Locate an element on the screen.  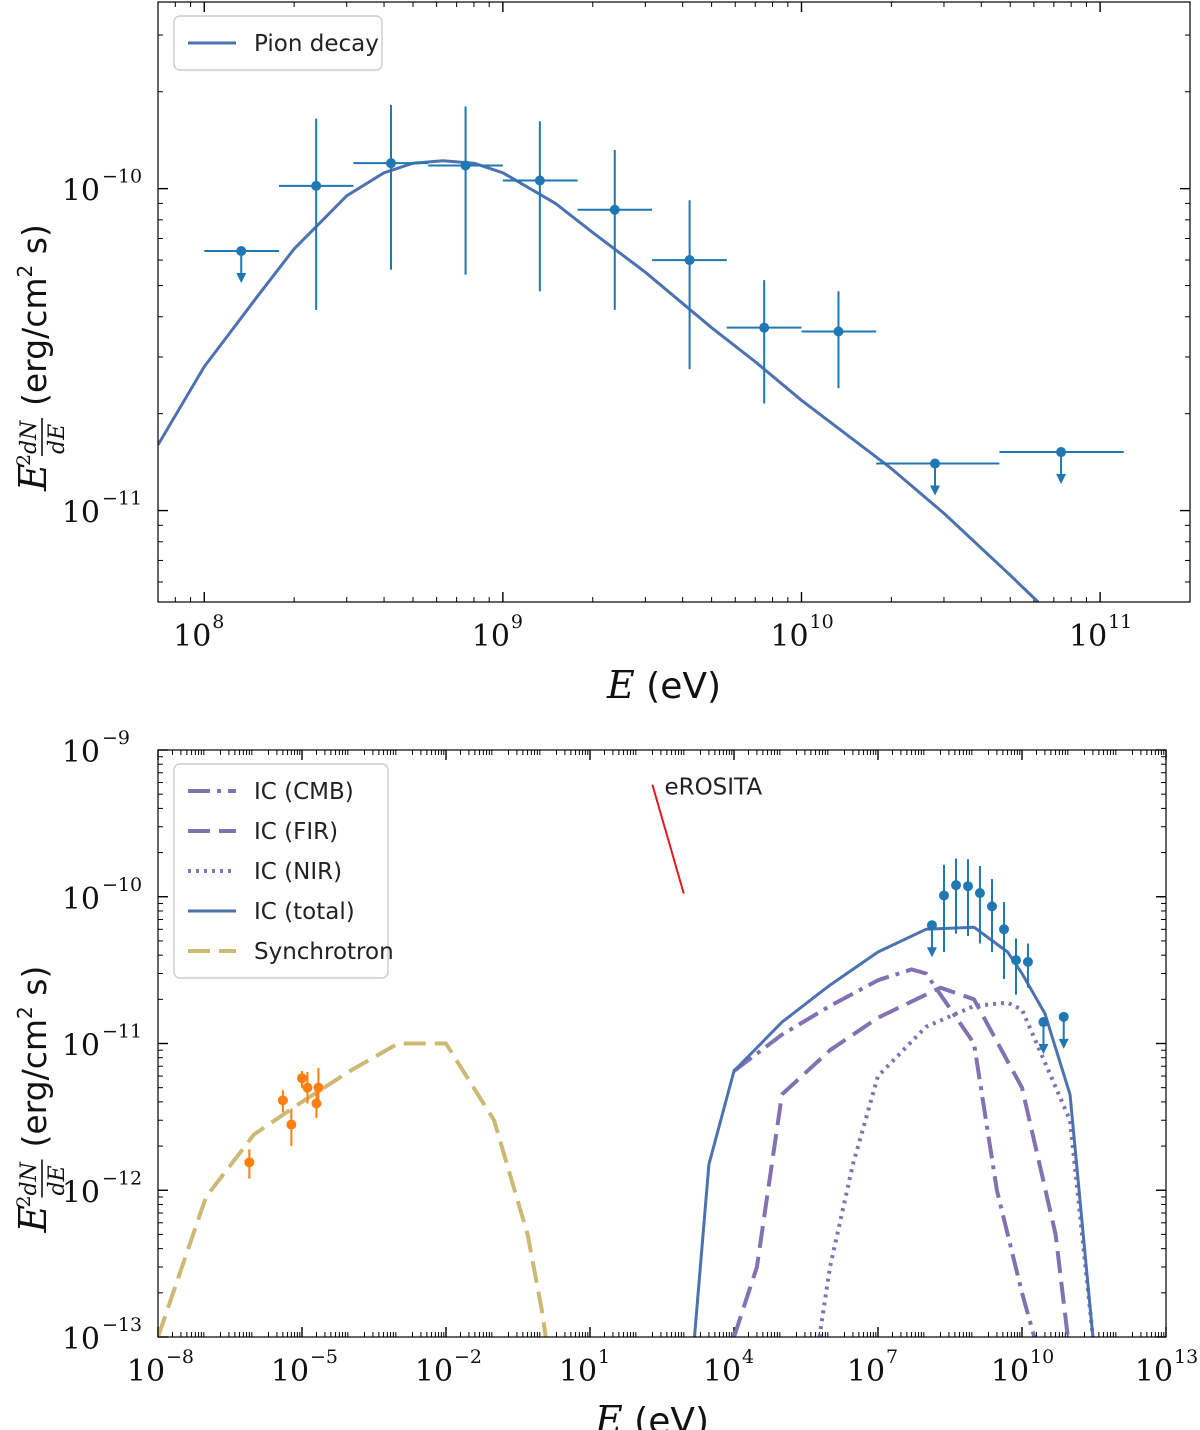
x-tick-exponent: −2 is located at coordinates (468, 1357).